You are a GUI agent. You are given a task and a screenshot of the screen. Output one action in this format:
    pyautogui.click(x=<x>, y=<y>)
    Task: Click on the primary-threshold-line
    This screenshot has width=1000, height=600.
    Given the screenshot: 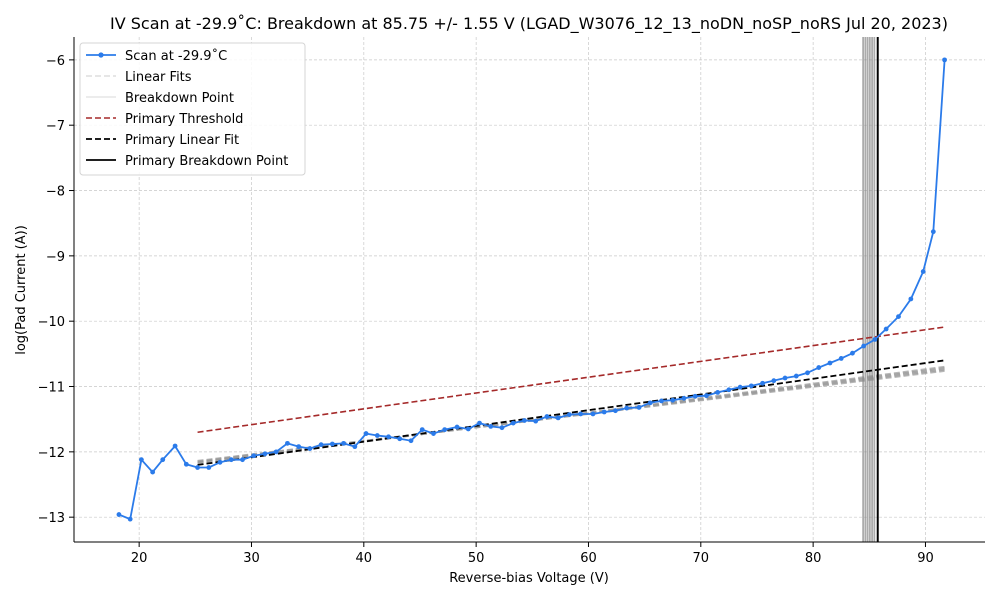 What is the action you would take?
    pyautogui.click(x=571, y=380)
    